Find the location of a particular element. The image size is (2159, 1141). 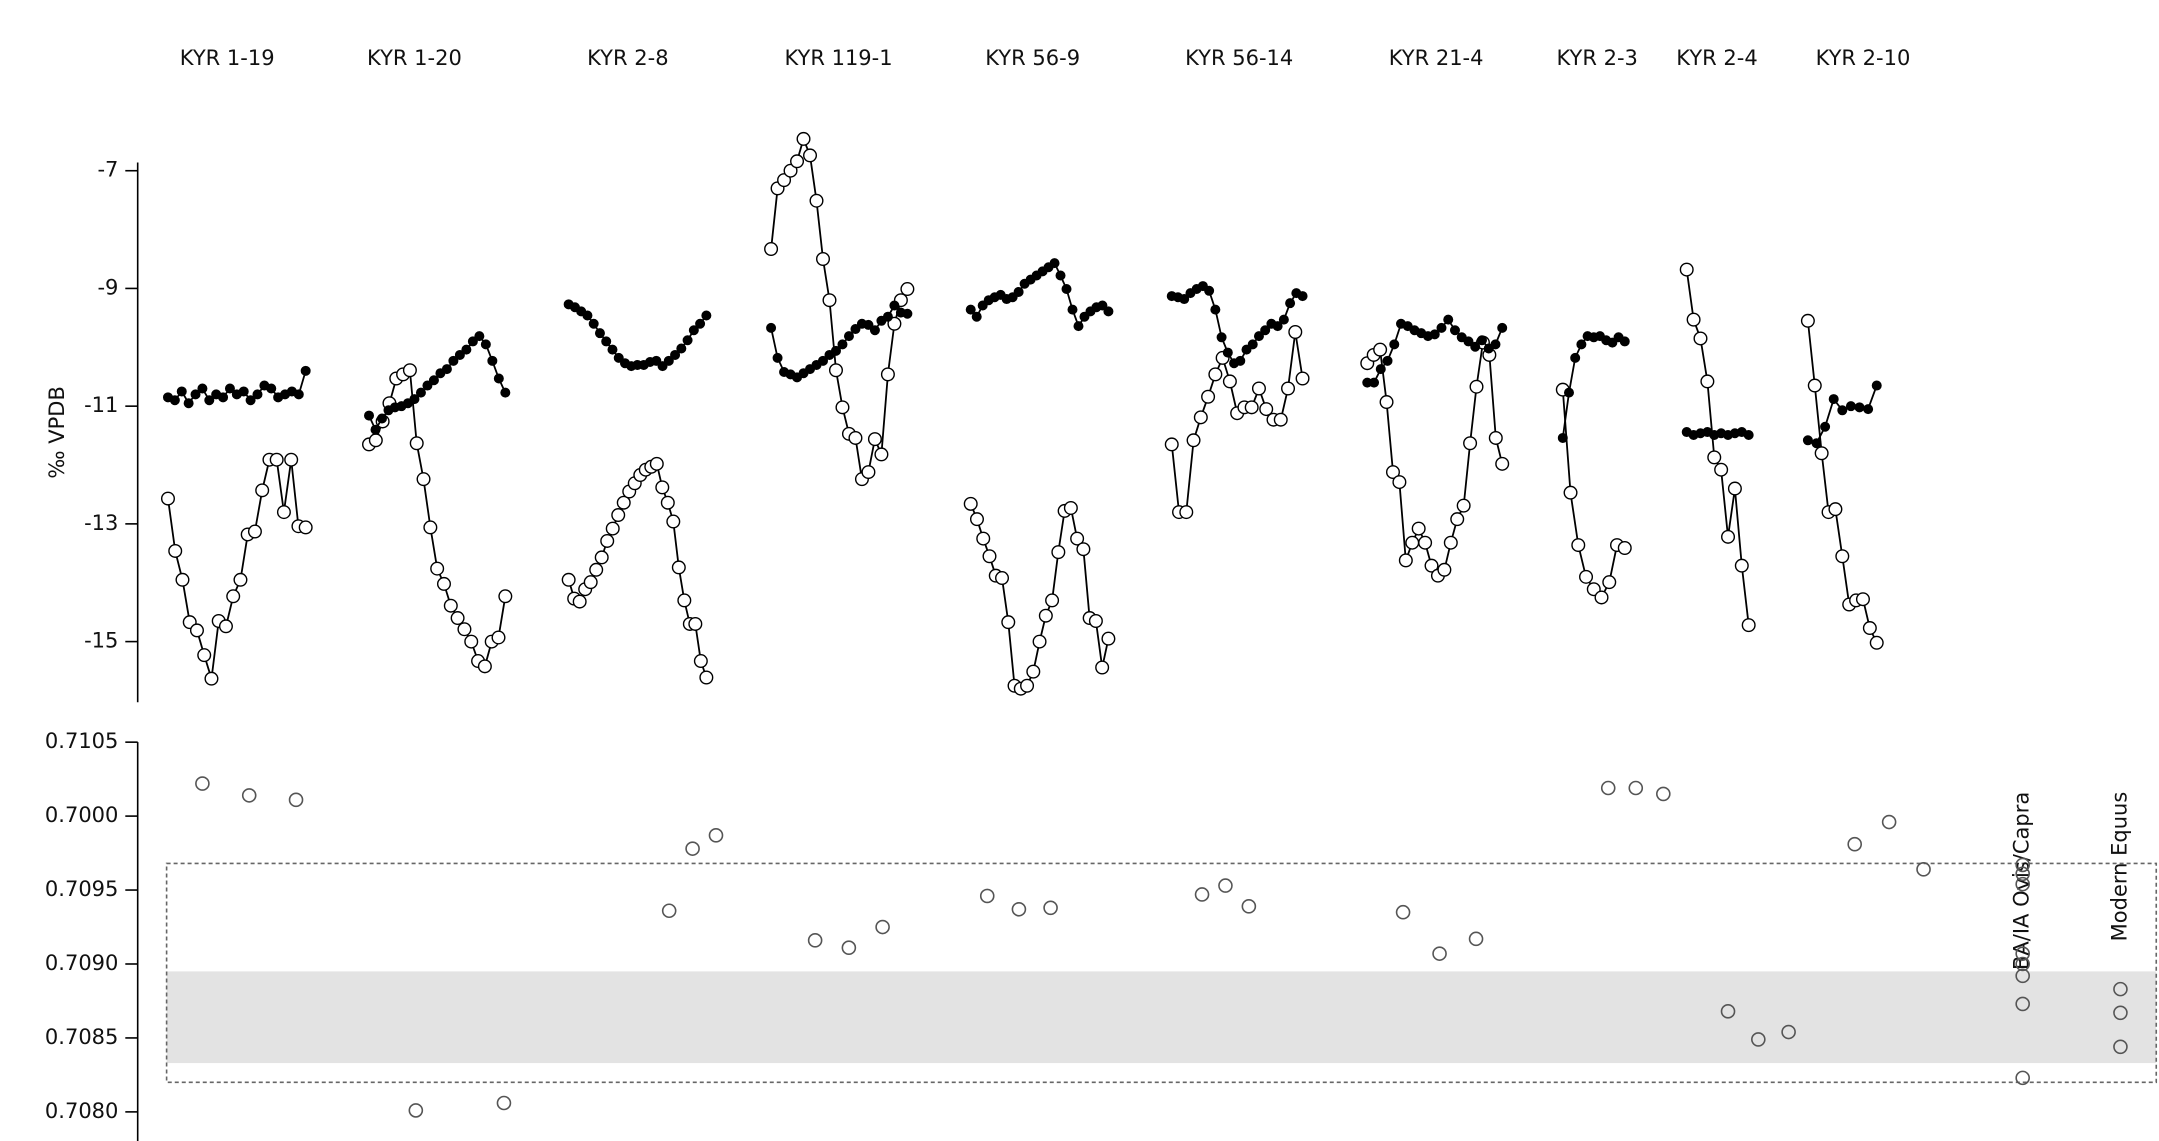

y-tick-label: -15 is located at coordinates (101, 641).